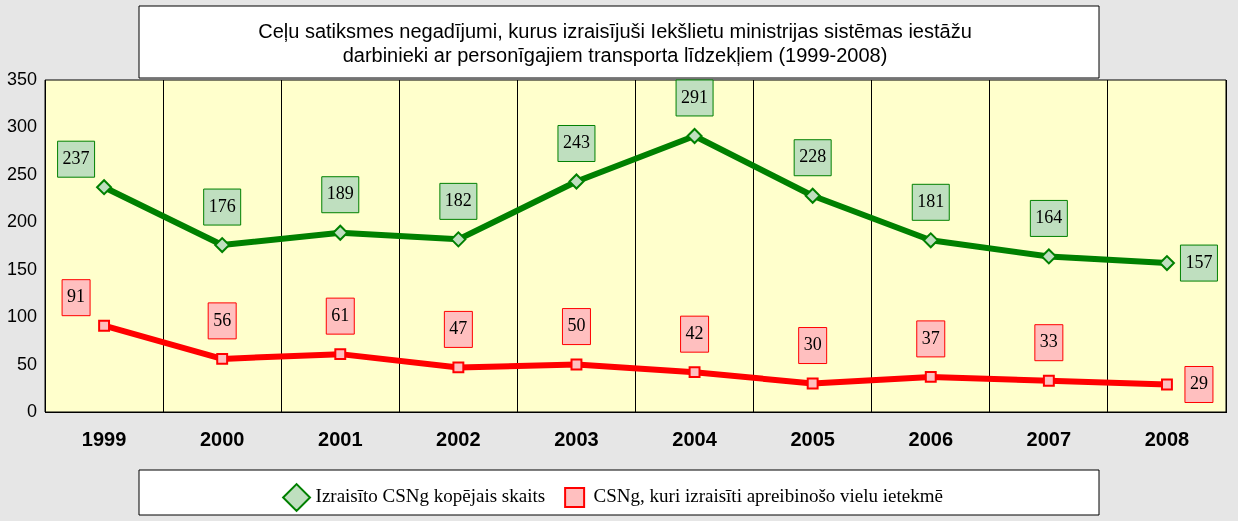 The image size is (1238, 521). What do you see at coordinates (22, 126) in the screenshot?
I see `y-tick-label: 300` at bounding box center [22, 126].